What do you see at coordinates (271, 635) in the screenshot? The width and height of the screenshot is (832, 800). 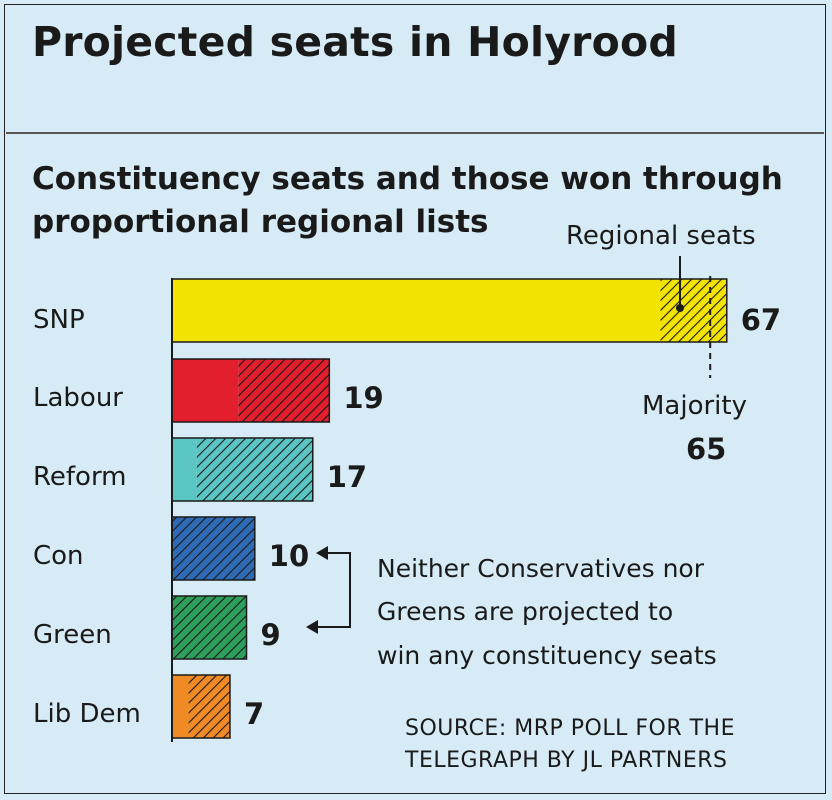 I see `value-label-green: 9` at bounding box center [271, 635].